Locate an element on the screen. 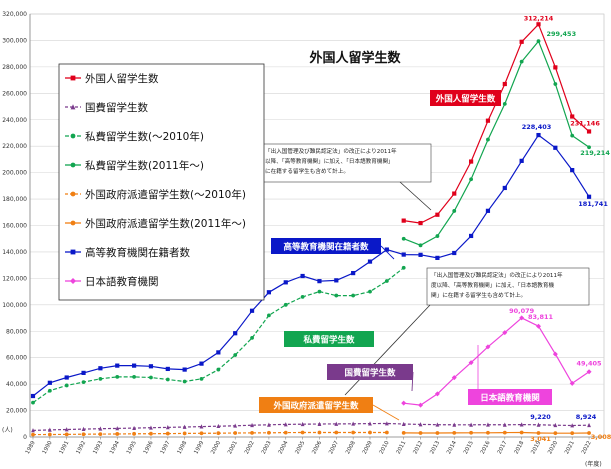 This screenshot has width=611, height=469. series-tag-label: 外国政府派遣留学生数 is located at coordinates (315, 406).